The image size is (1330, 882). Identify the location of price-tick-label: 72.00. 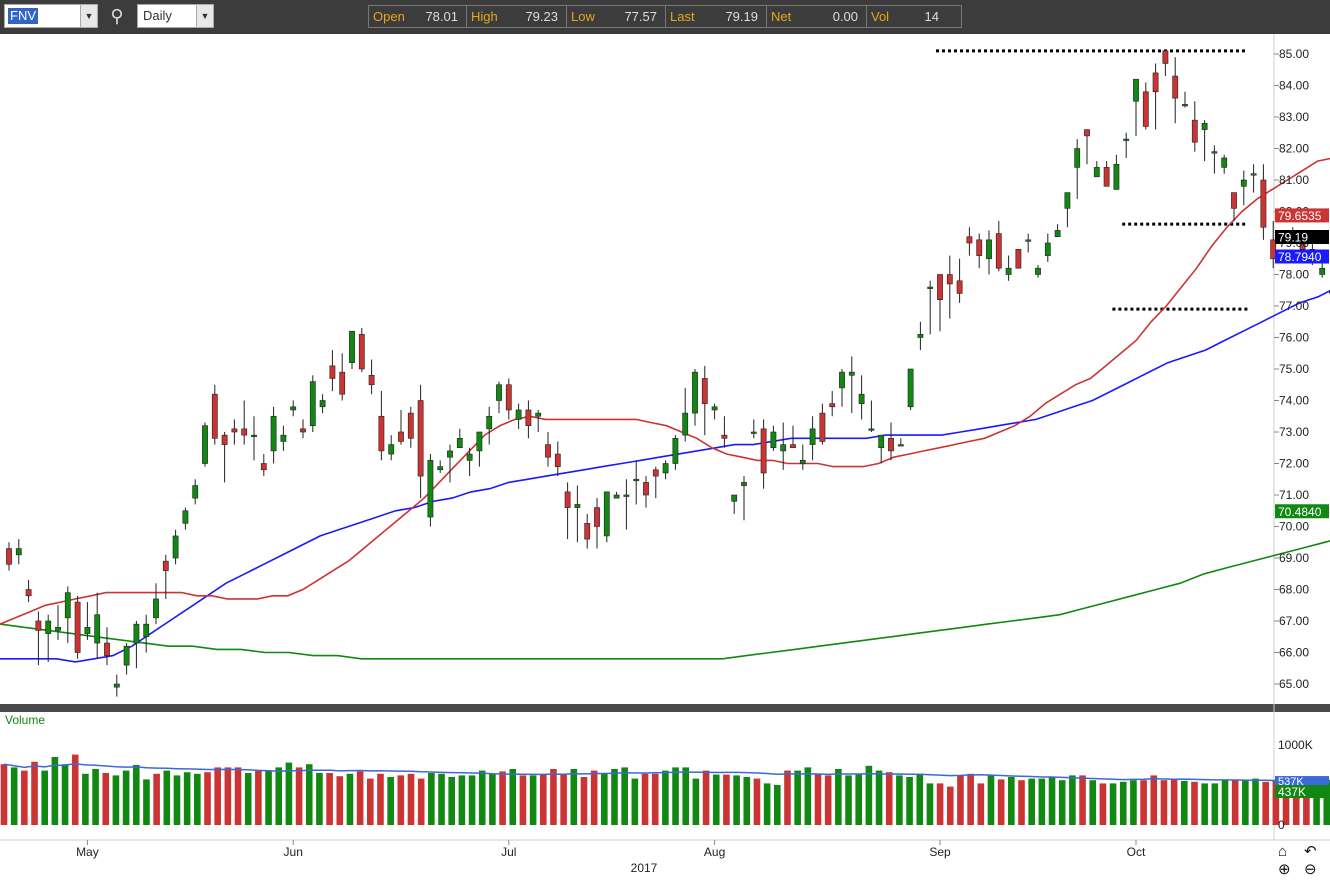
(1294, 464).